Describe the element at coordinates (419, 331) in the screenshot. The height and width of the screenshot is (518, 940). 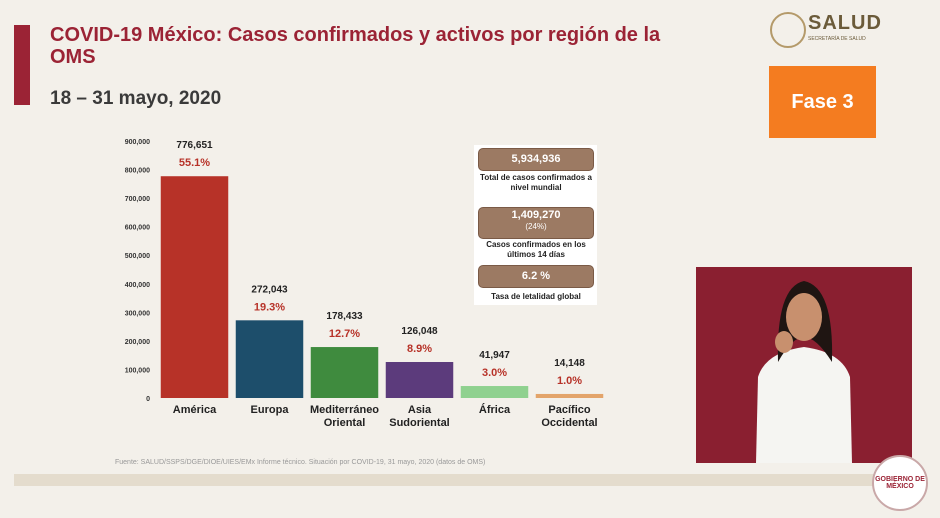
I see `value-label: 126,048` at that location.